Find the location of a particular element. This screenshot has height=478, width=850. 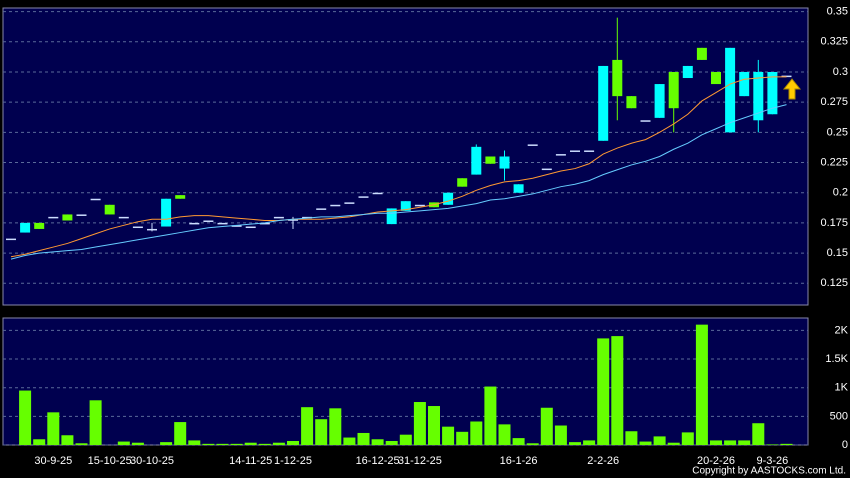

y-tick-label: 0.25 is located at coordinates (837, 132).